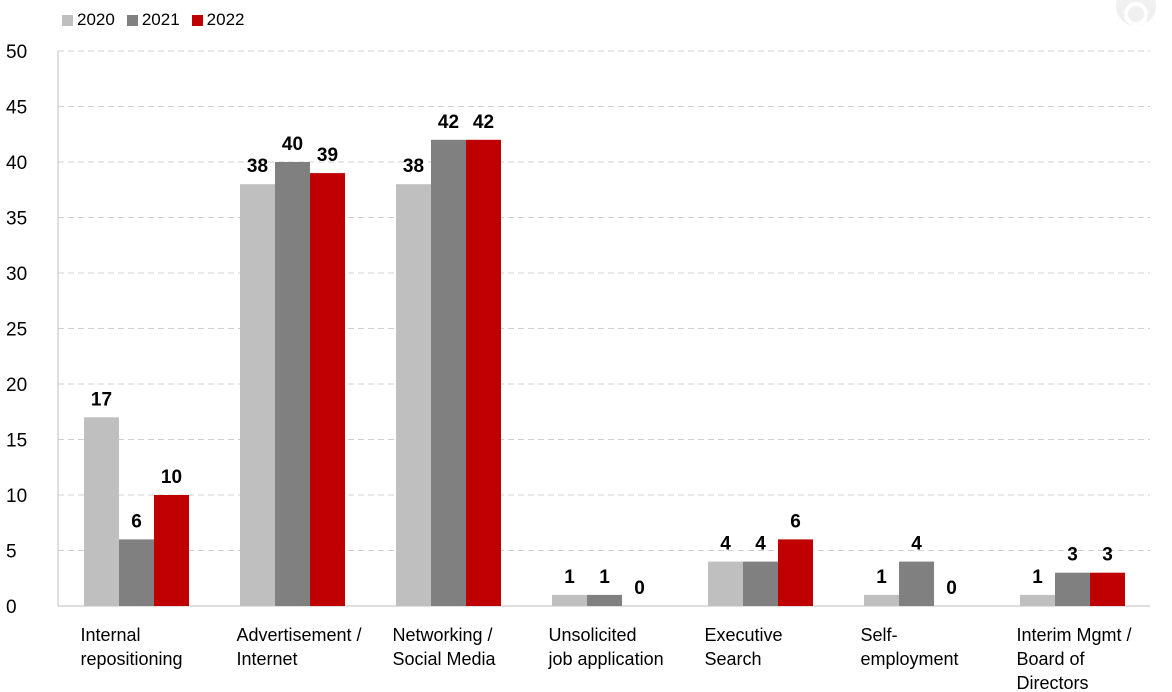 The width and height of the screenshot is (1172, 692). What do you see at coordinates (16, 108) in the screenshot?
I see `y-tick-label: 45` at bounding box center [16, 108].